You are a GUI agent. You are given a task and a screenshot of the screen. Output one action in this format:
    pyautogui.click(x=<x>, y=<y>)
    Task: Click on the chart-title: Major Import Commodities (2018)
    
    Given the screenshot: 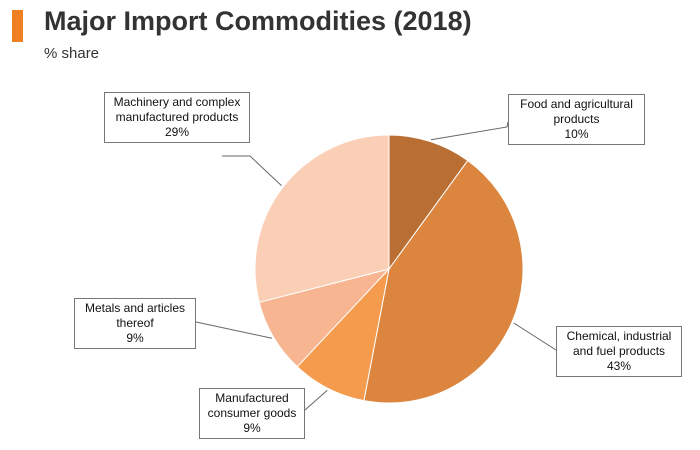 What is the action you would take?
    pyautogui.click(x=258, y=21)
    